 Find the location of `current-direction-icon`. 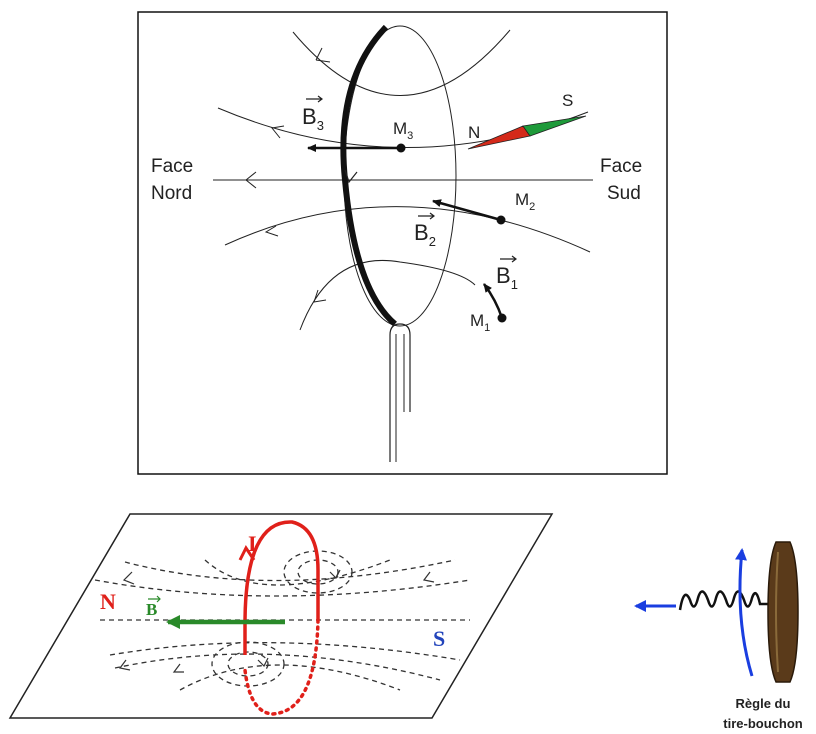

current-direction-icon is located at coordinates (247, 553).